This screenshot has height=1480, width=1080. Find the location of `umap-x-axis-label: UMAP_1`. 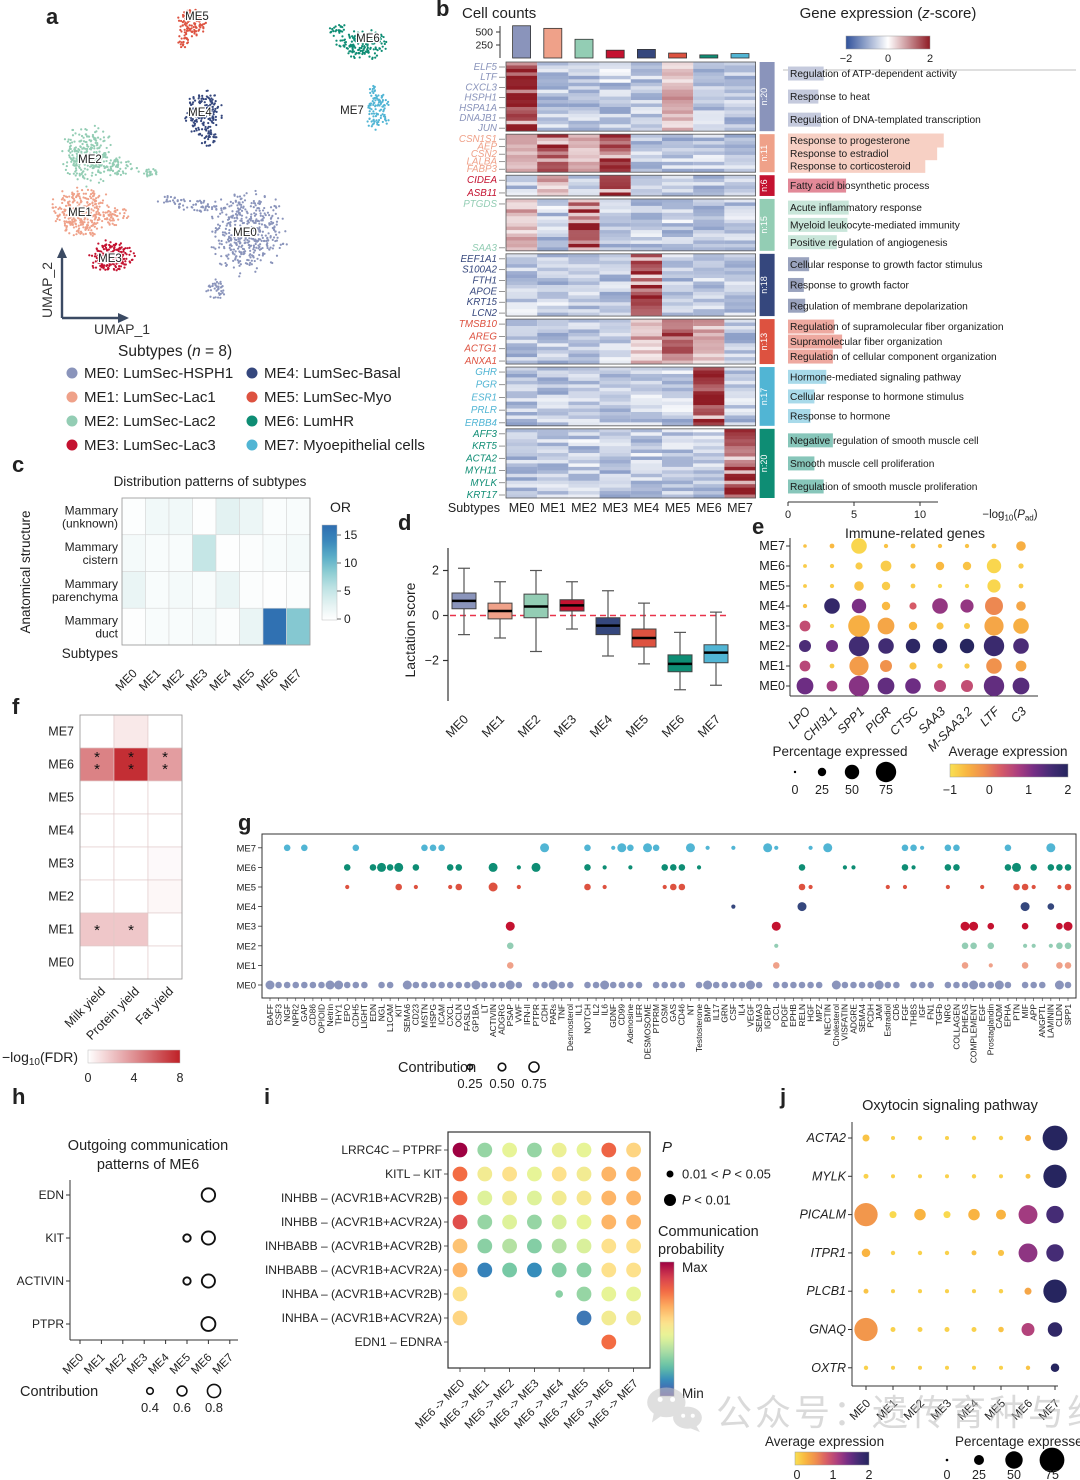

umap-x-axis-label: UMAP_1 is located at coordinates (122, 329).